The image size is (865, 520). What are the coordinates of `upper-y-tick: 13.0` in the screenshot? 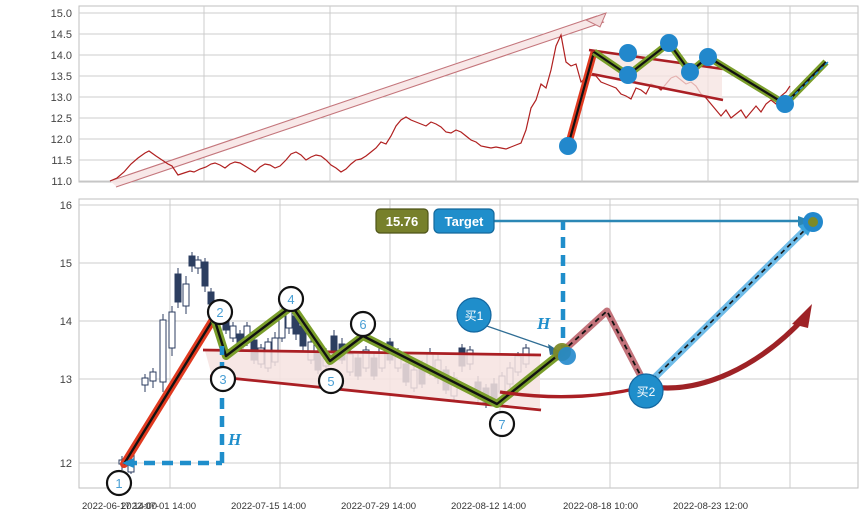 It's located at (61, 98).